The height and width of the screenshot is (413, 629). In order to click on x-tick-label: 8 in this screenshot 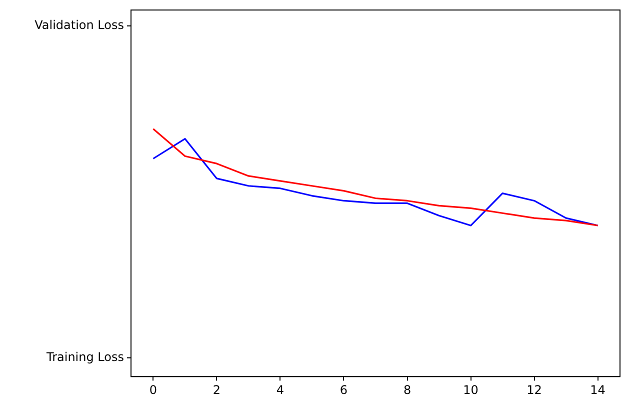, I will do `click(407, 389)`.